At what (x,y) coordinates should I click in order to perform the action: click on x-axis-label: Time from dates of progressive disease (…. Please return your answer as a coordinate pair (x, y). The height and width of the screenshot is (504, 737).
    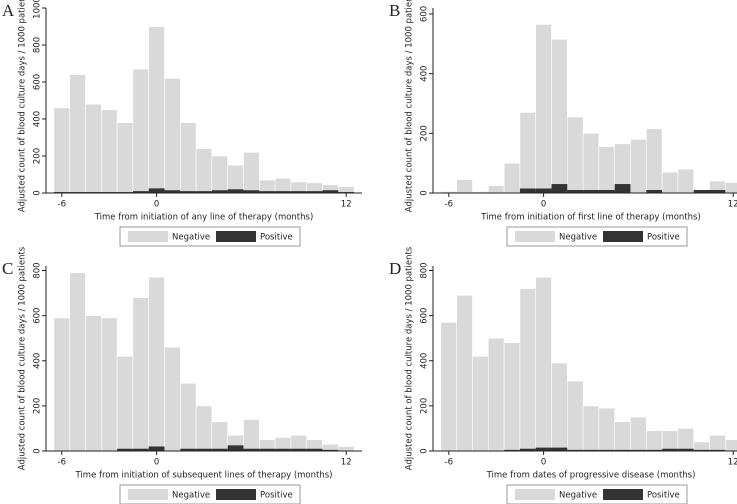
    Looking at the image, I should click on (591, 476).